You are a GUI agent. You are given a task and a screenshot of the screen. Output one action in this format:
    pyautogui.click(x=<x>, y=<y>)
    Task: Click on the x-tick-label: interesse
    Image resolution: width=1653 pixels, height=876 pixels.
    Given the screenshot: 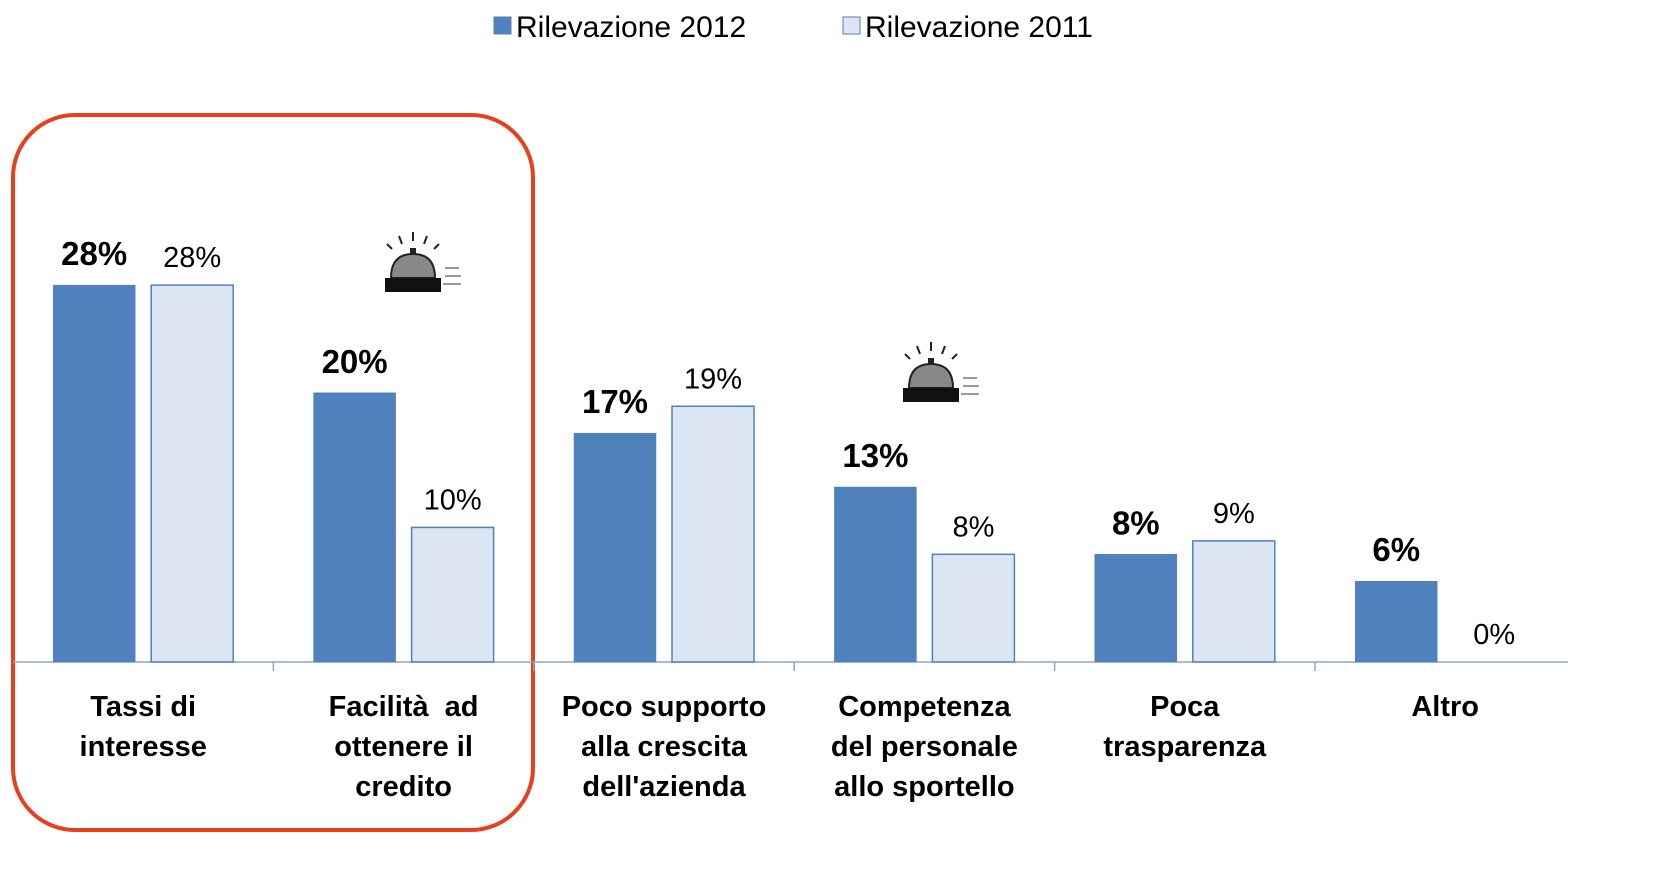 What is the action you would take?
    pyautogui.click(x=143, y=747)
    